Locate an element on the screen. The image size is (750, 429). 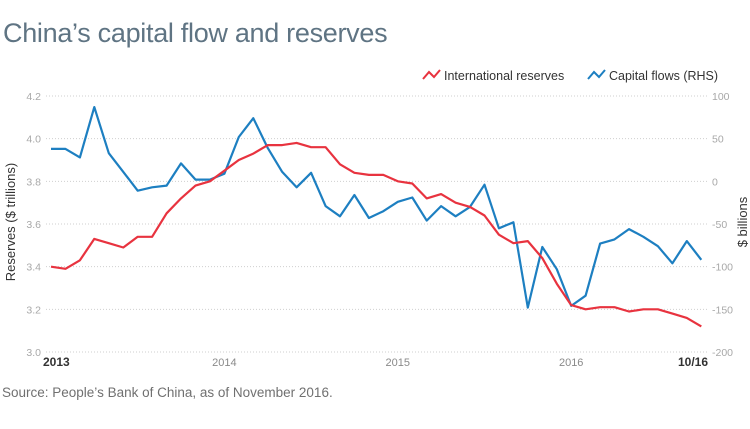
y-tick-right: 50 is located at coordinates (718, 140).